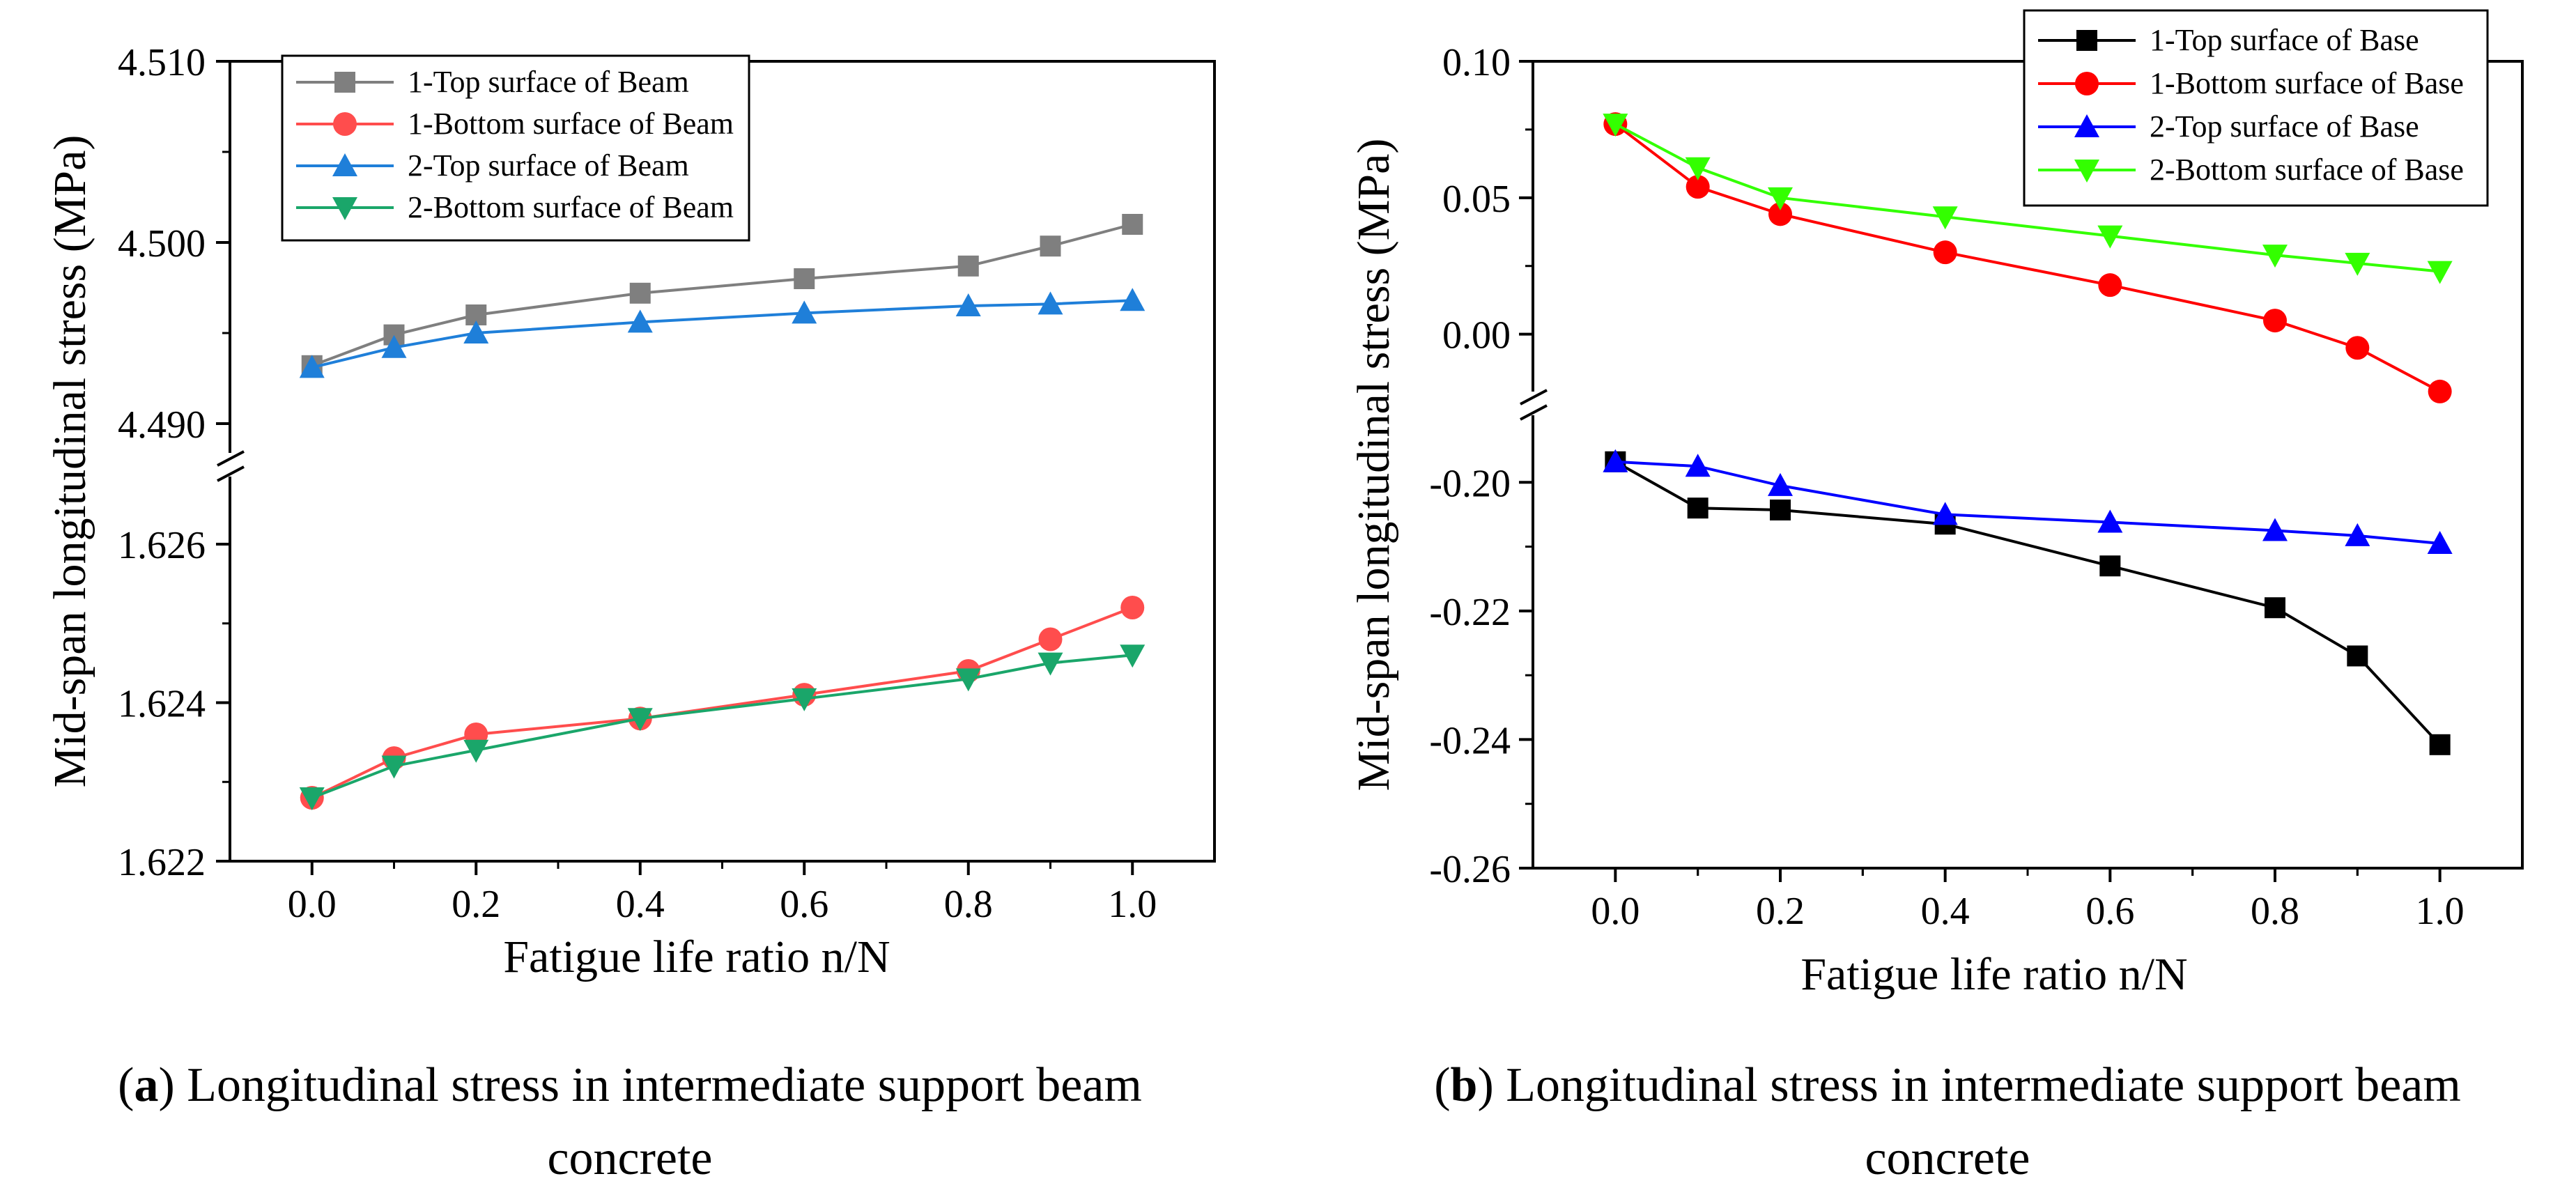 The height and width of the screenshot is (1197, 2576). Describe the element at coordinates (146, 1085) in the screenshot. I see `panel-a-caption-label: a` at that location.